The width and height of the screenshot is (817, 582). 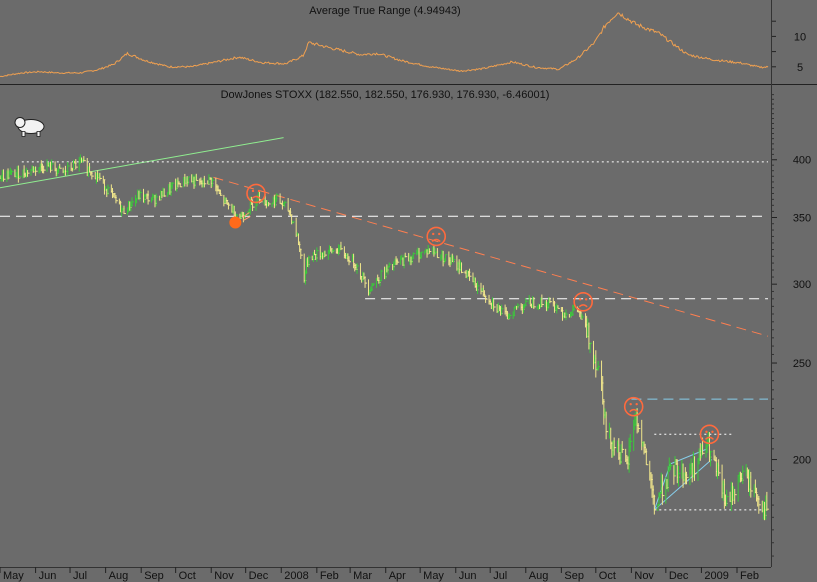 What do you see at coordinates (800, 68) in the screenshot?
I see `atr-y-tick-label: 5` at bounding box center [800, 68].